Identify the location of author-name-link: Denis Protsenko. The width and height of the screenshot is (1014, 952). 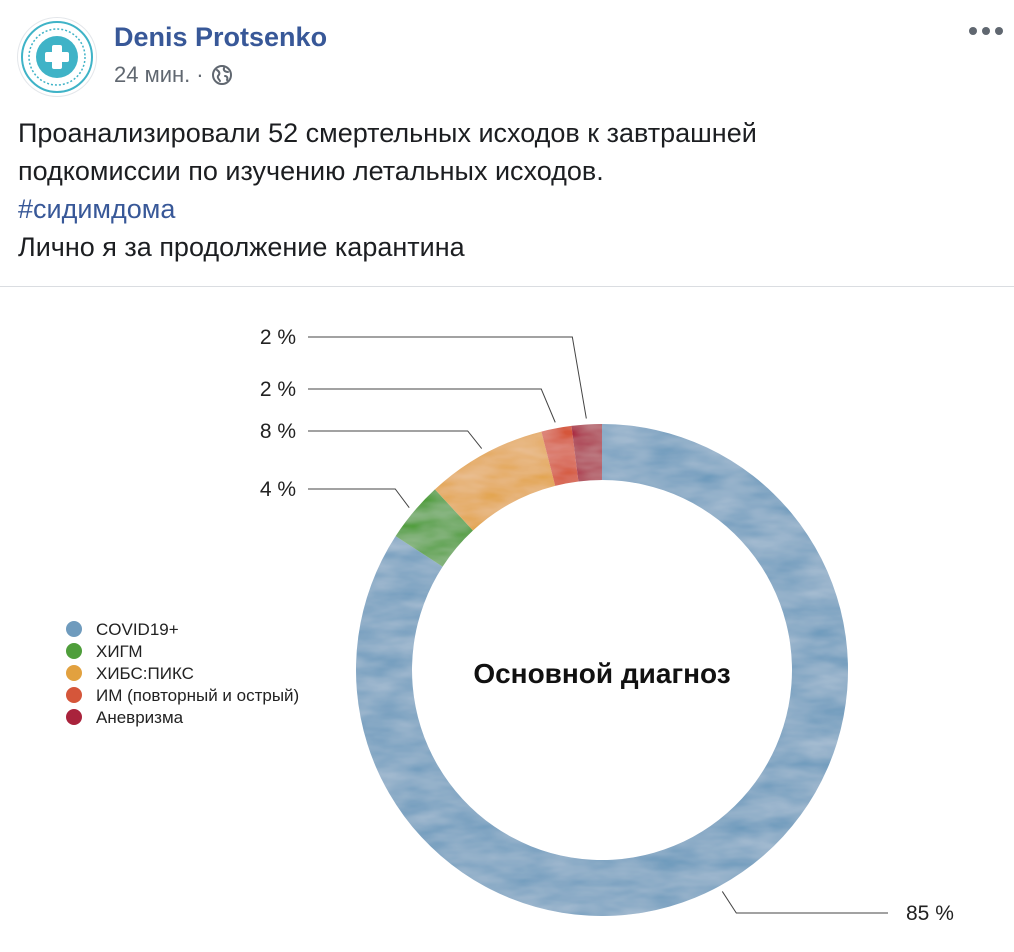
(221, 37).